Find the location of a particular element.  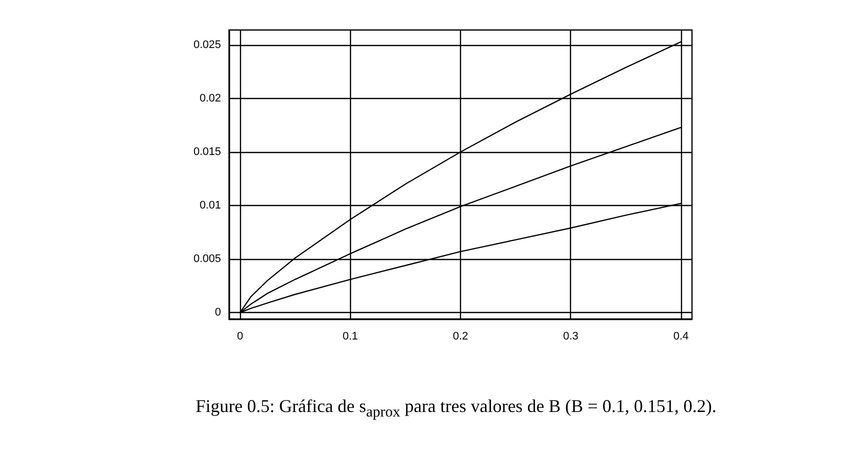

x-tick-label: 0.4 is located at coordinates (681, 336).